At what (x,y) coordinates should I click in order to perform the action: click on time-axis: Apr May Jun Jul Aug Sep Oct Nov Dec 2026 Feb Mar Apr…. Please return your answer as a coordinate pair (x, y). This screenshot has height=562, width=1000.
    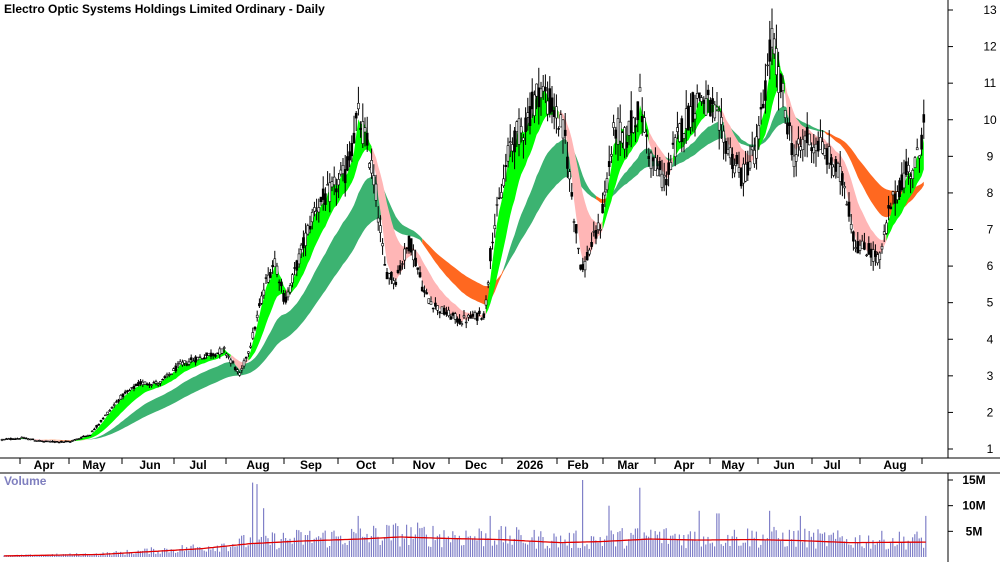
    Looking at the image, I should click on (471, 465).